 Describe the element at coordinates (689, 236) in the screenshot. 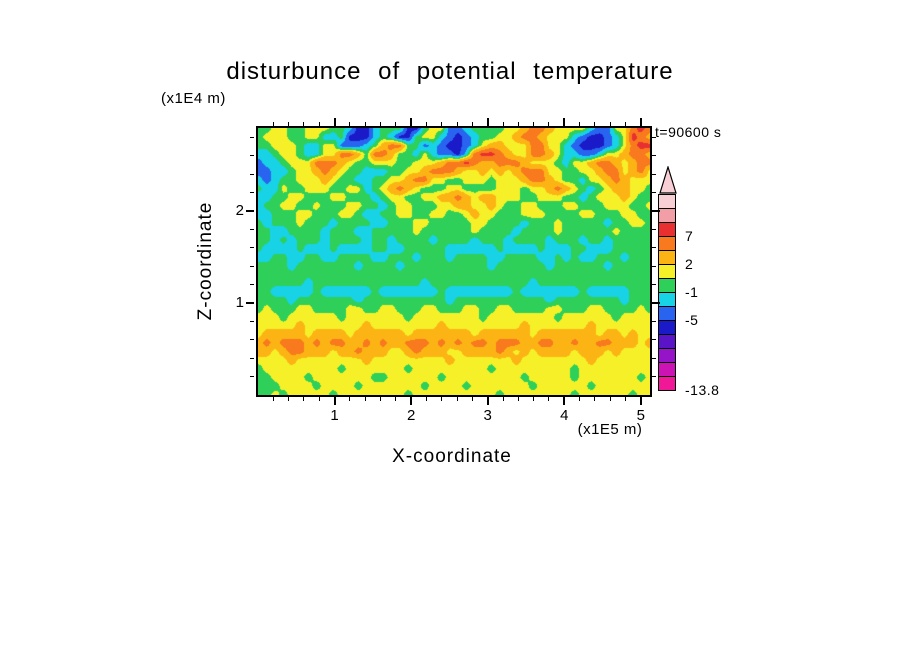

I see `colorbar-label: 7` at that location.